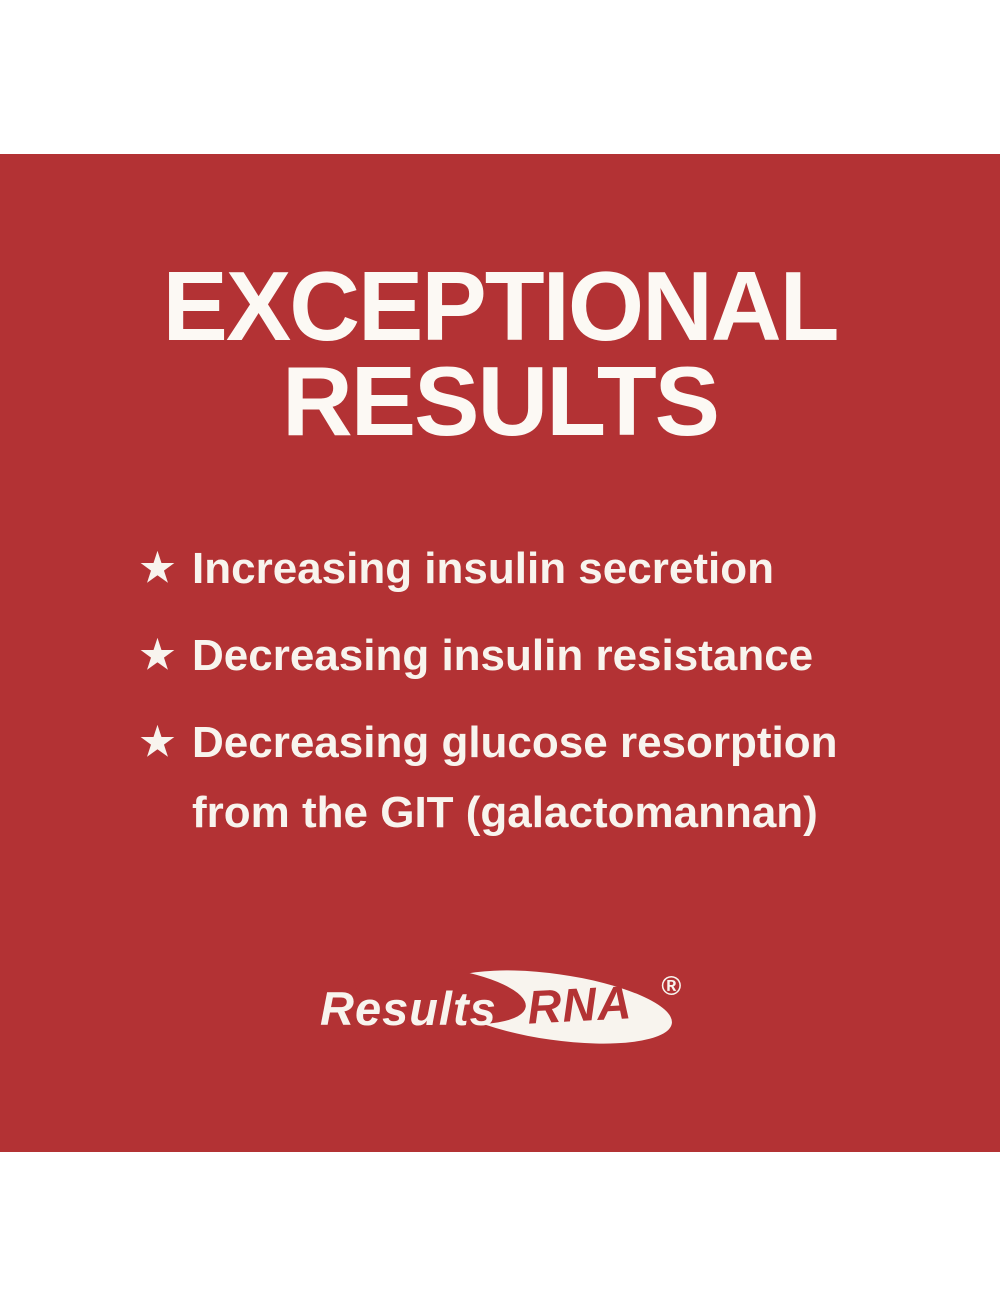  What do you see at coordinates (513, 1004) in the screenshot?
I see `swoosh-ellipse-icon` at bounding box center [513, 1004].